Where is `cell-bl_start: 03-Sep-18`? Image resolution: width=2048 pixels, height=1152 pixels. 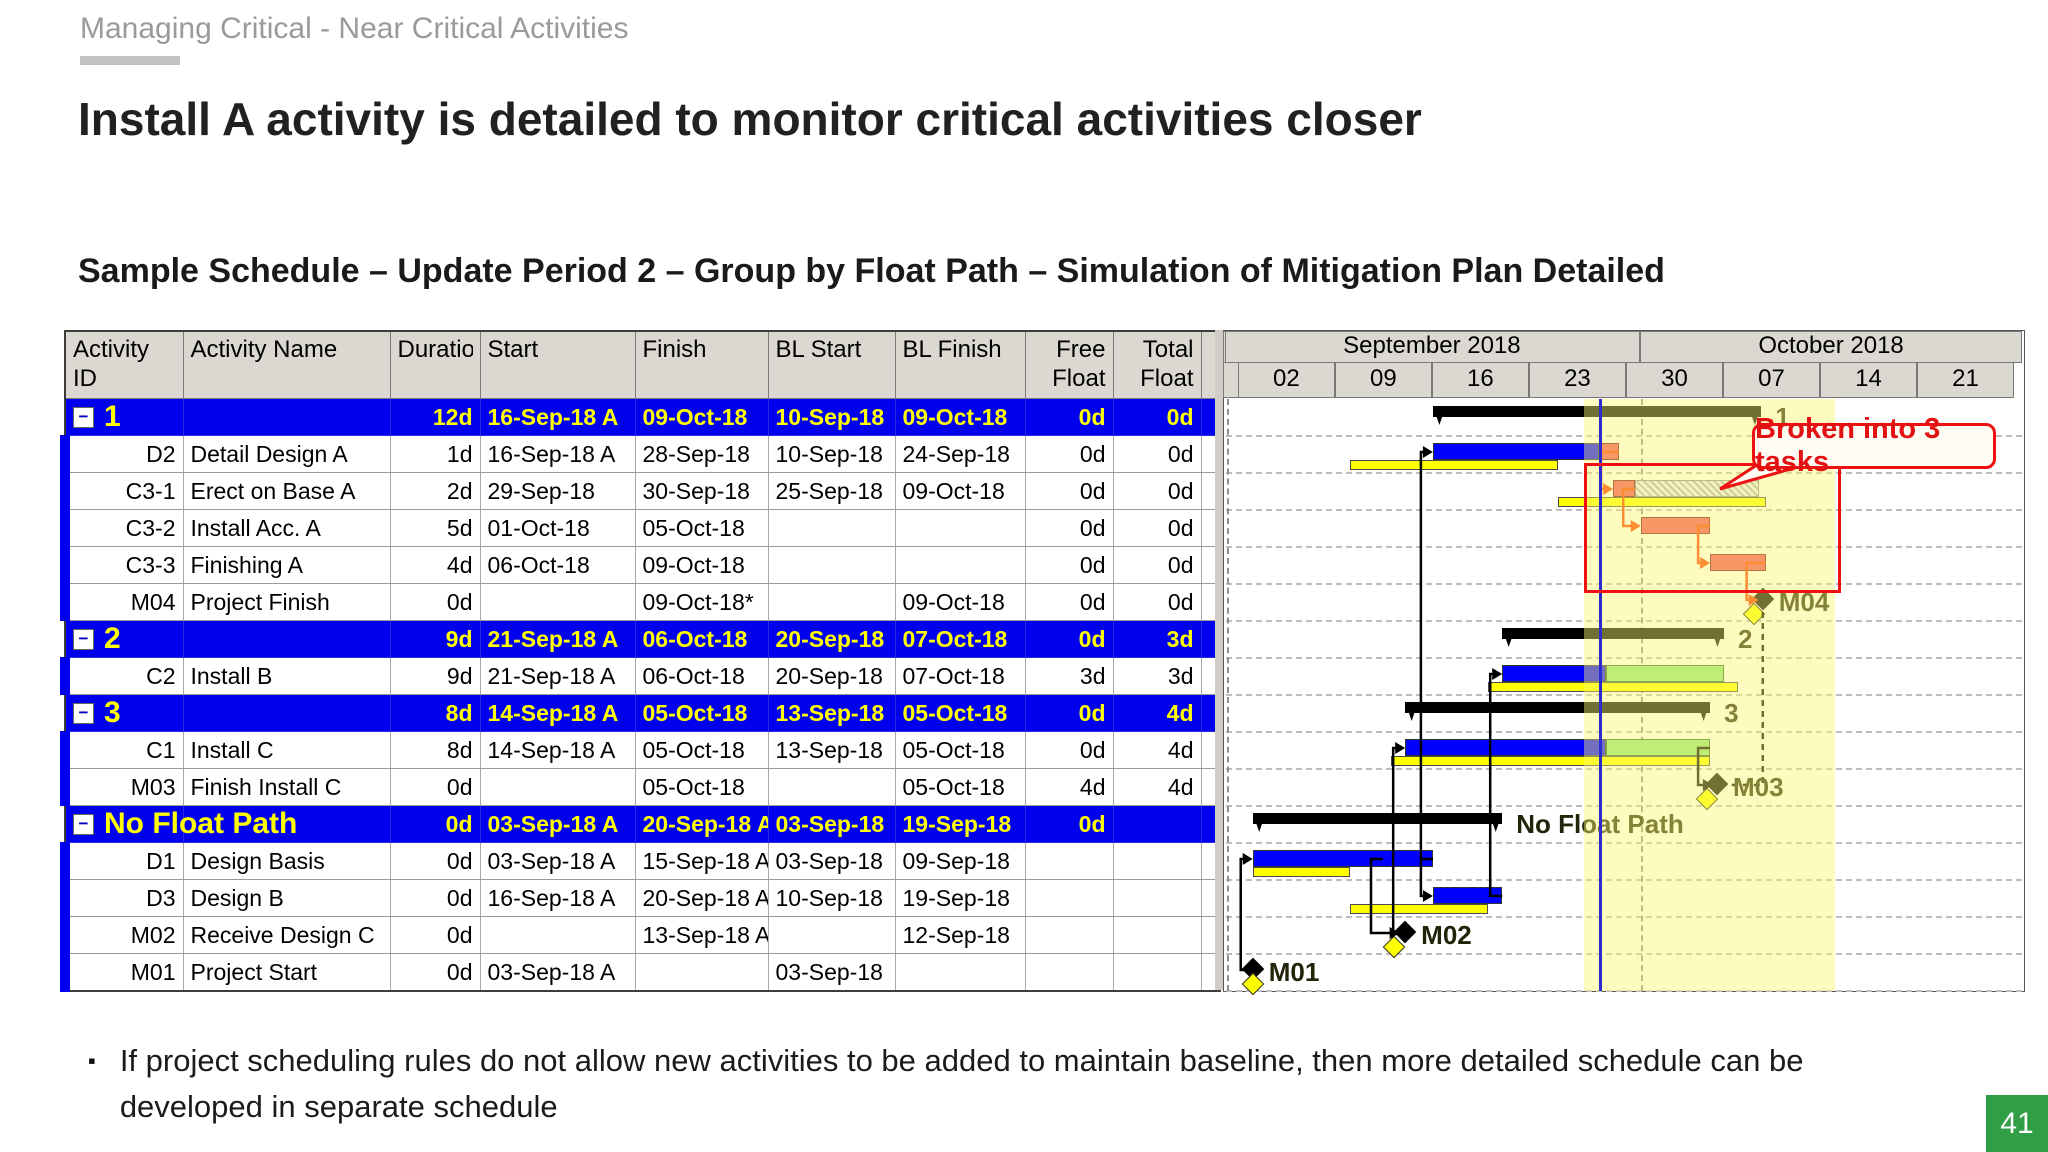
cell-bl_start: 03-Sep-18 is located at coordinates (832, 861).